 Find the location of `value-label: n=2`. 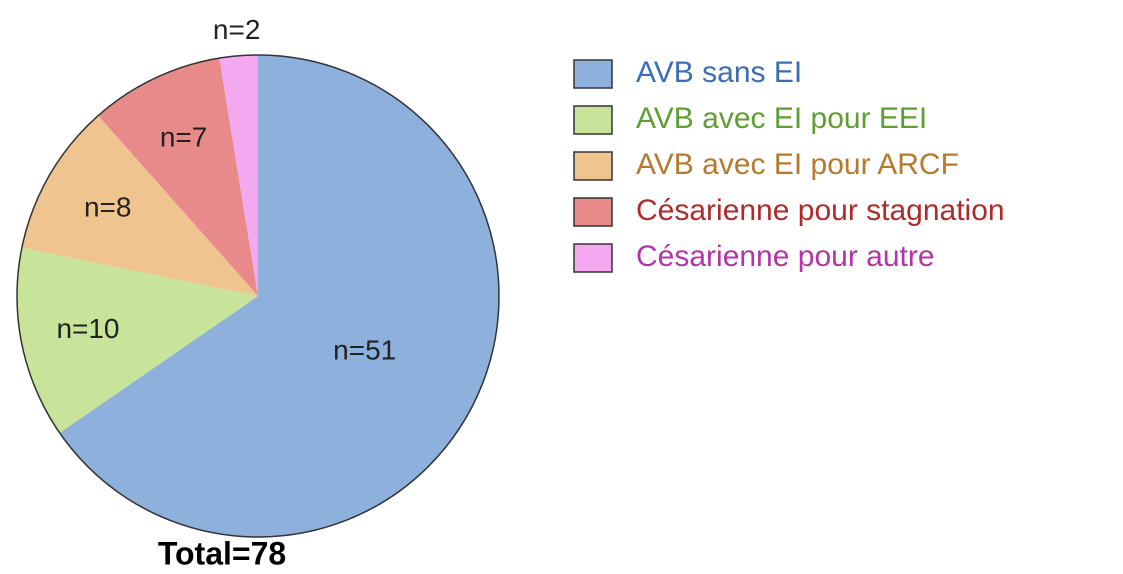

value-label: n=2 is located at coordinates (237, 29).